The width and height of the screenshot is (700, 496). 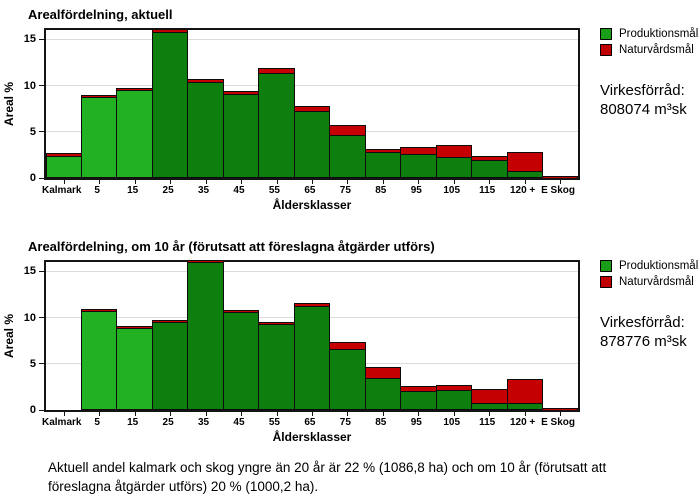 I want to click on x-tick-label-35: 35, so click(x=203, y=190).